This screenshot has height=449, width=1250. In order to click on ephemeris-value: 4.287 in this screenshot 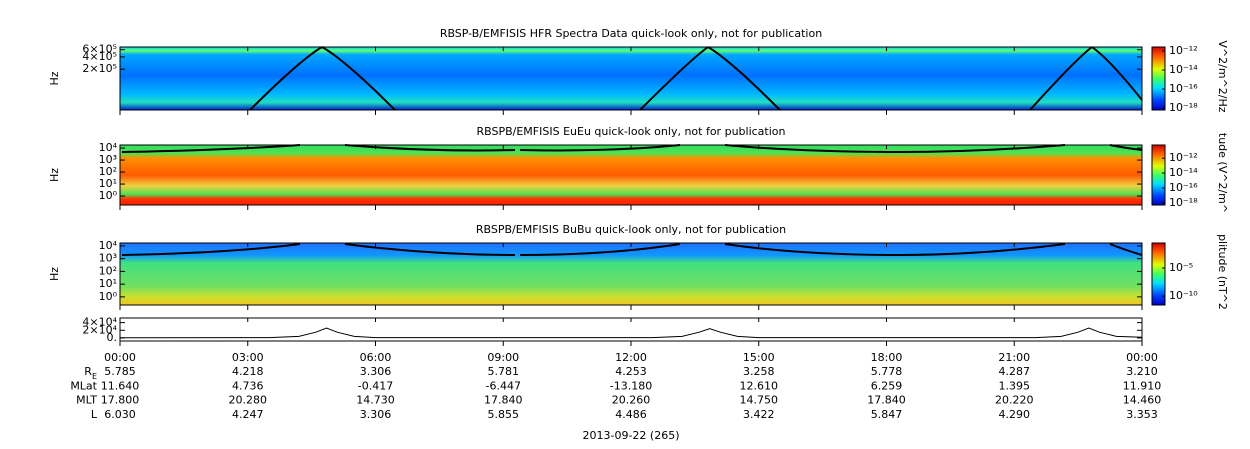, I will do `click(1015, 371)`.